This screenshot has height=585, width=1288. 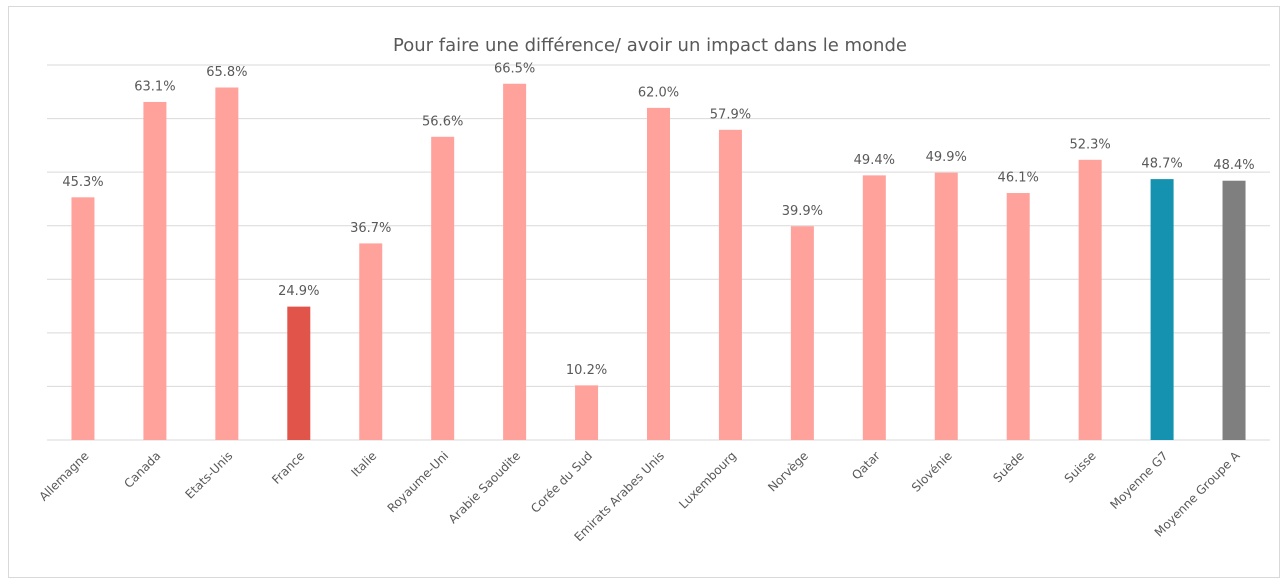 I want to click on value-label: 52.3%, so click(x=1089, y=144).